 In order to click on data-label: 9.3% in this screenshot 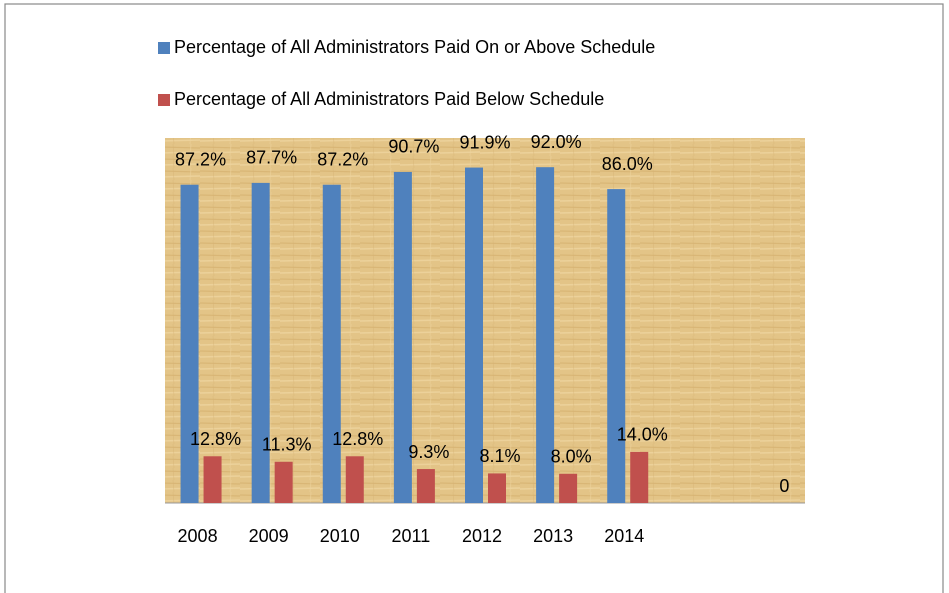, I will do `click(428, 452)`.